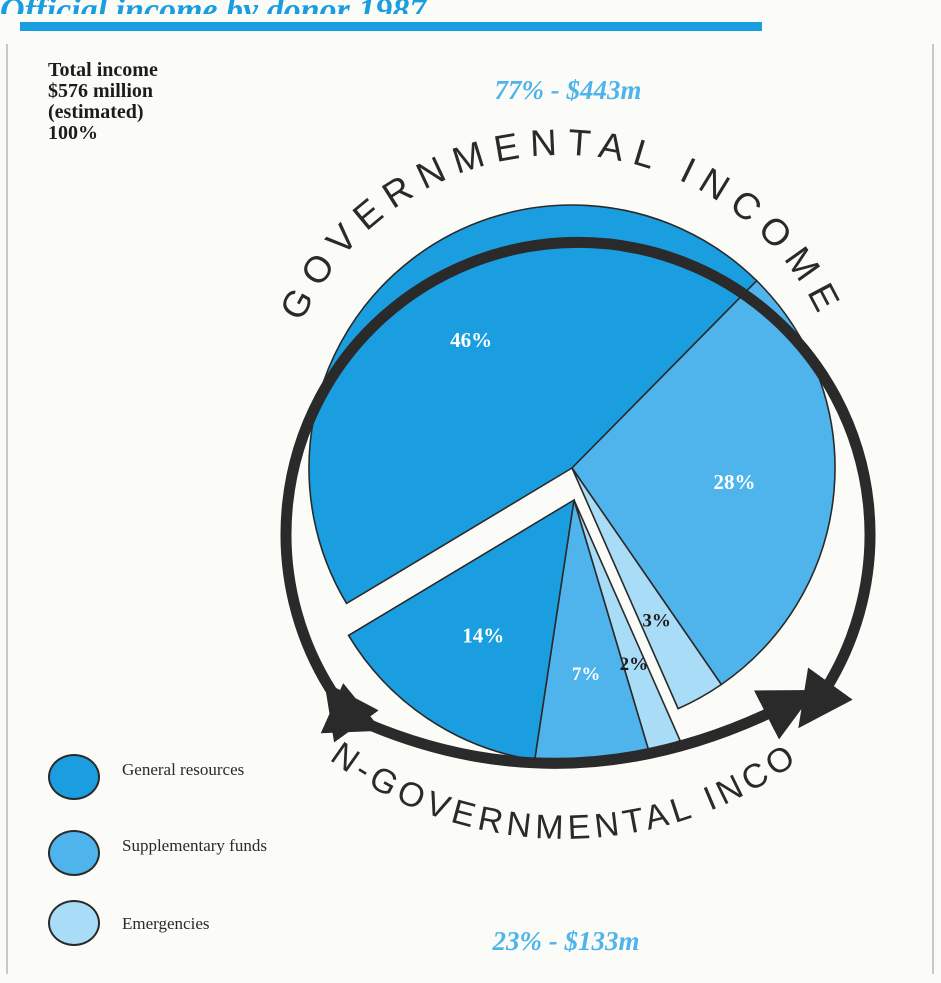  What do you see at coordinates (568, 90) in the screenshot?
I see `governmental-summary: 77% - $443m` at bounding box center [568, 90].